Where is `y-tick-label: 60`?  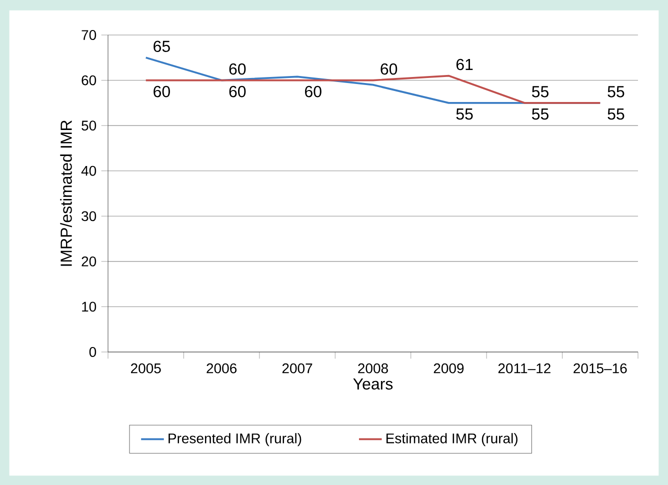
y-tick-label: 60 is located at coordinates (89, 80).